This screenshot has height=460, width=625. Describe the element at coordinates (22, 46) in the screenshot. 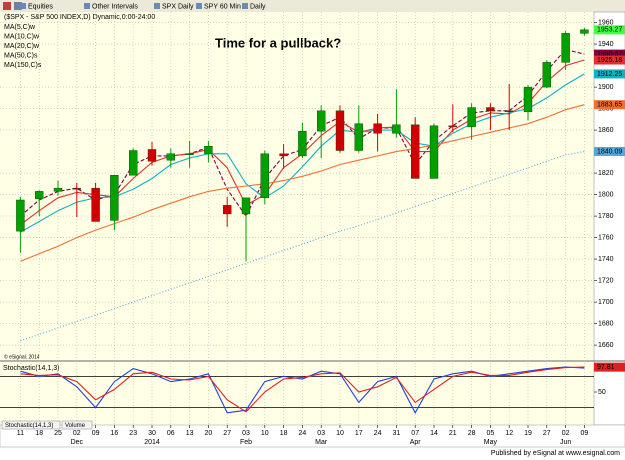

I see `legend-entry: MA(20,C)w` at that location.